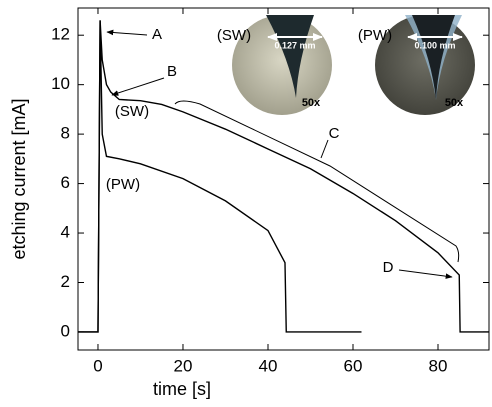 The image size is (492, 407). Describe the element at coordinates (334, 133) in the screenshot. I see `annotation: C` at that location.